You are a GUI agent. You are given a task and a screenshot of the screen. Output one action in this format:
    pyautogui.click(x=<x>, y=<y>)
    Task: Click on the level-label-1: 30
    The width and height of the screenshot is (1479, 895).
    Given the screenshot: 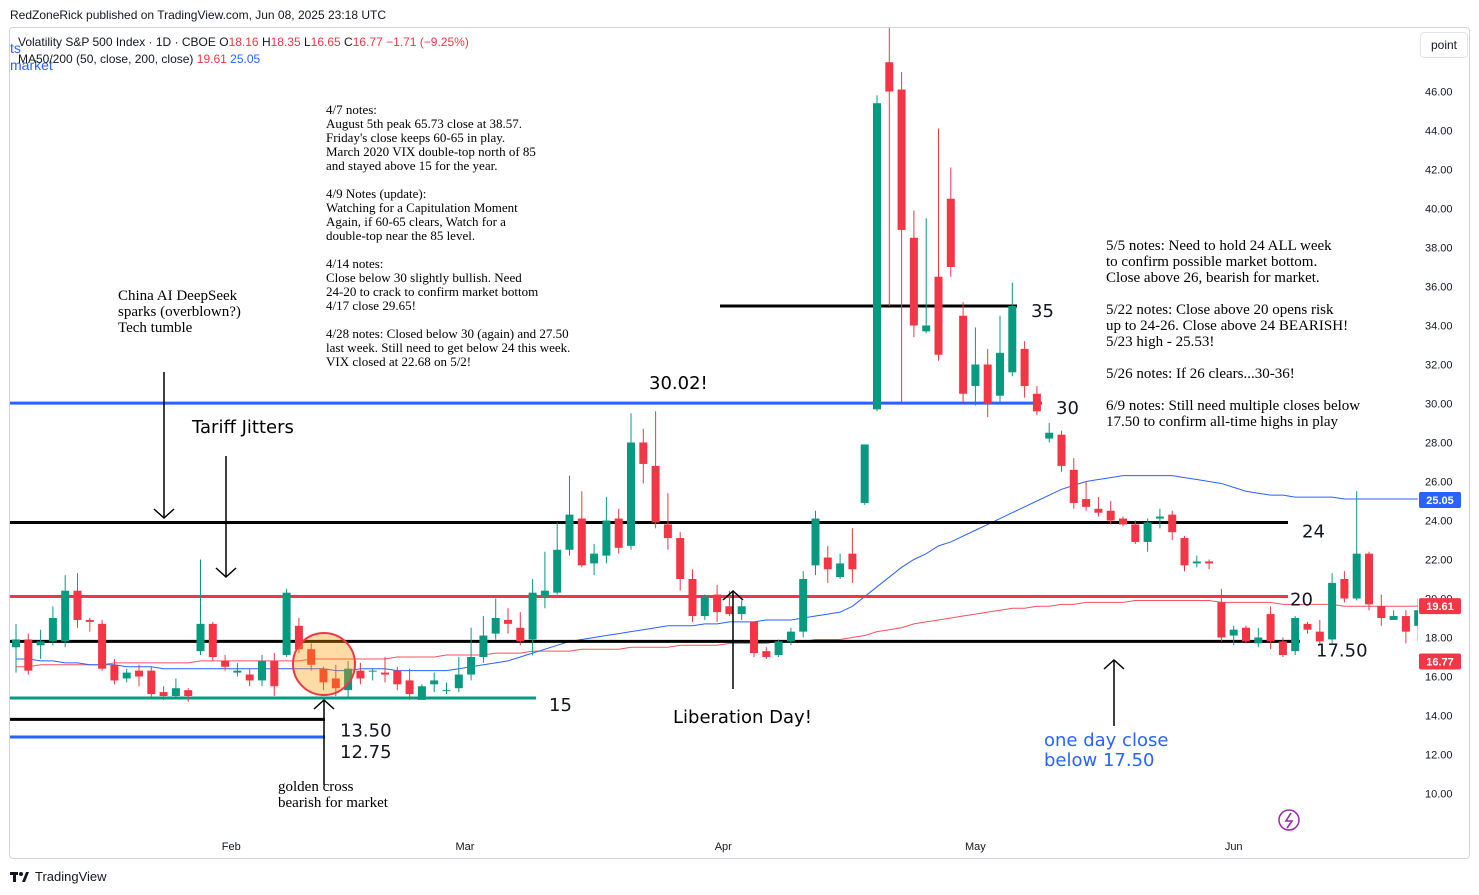 What is the action you would take?
    pyautogui.click(x=1067, y=408)
    